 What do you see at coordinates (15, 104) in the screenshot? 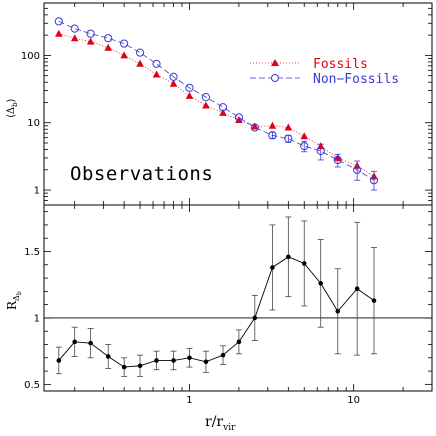
I see `top-y-axis-label-sub: b` at bounding box center [15, 104].